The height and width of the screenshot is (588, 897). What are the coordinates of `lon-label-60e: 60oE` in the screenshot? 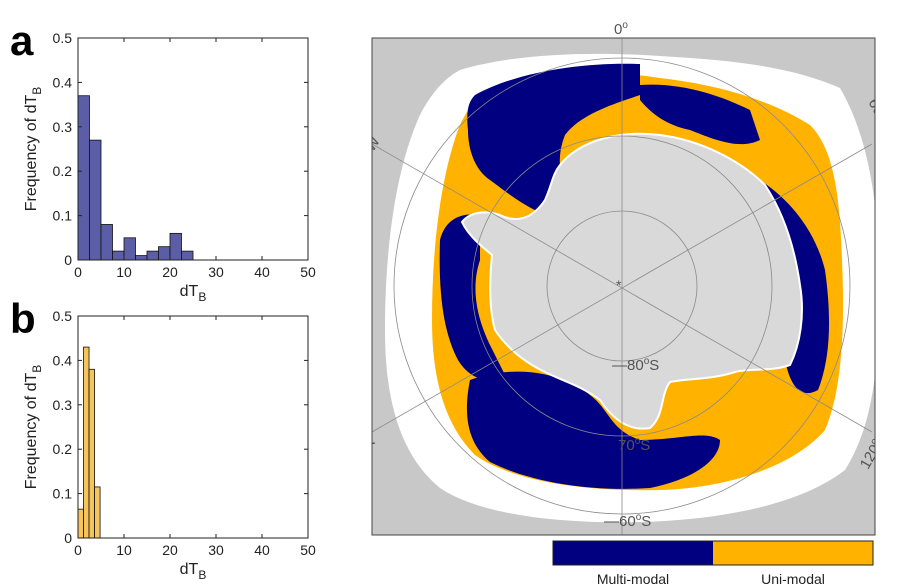 It's located at (881, 113).